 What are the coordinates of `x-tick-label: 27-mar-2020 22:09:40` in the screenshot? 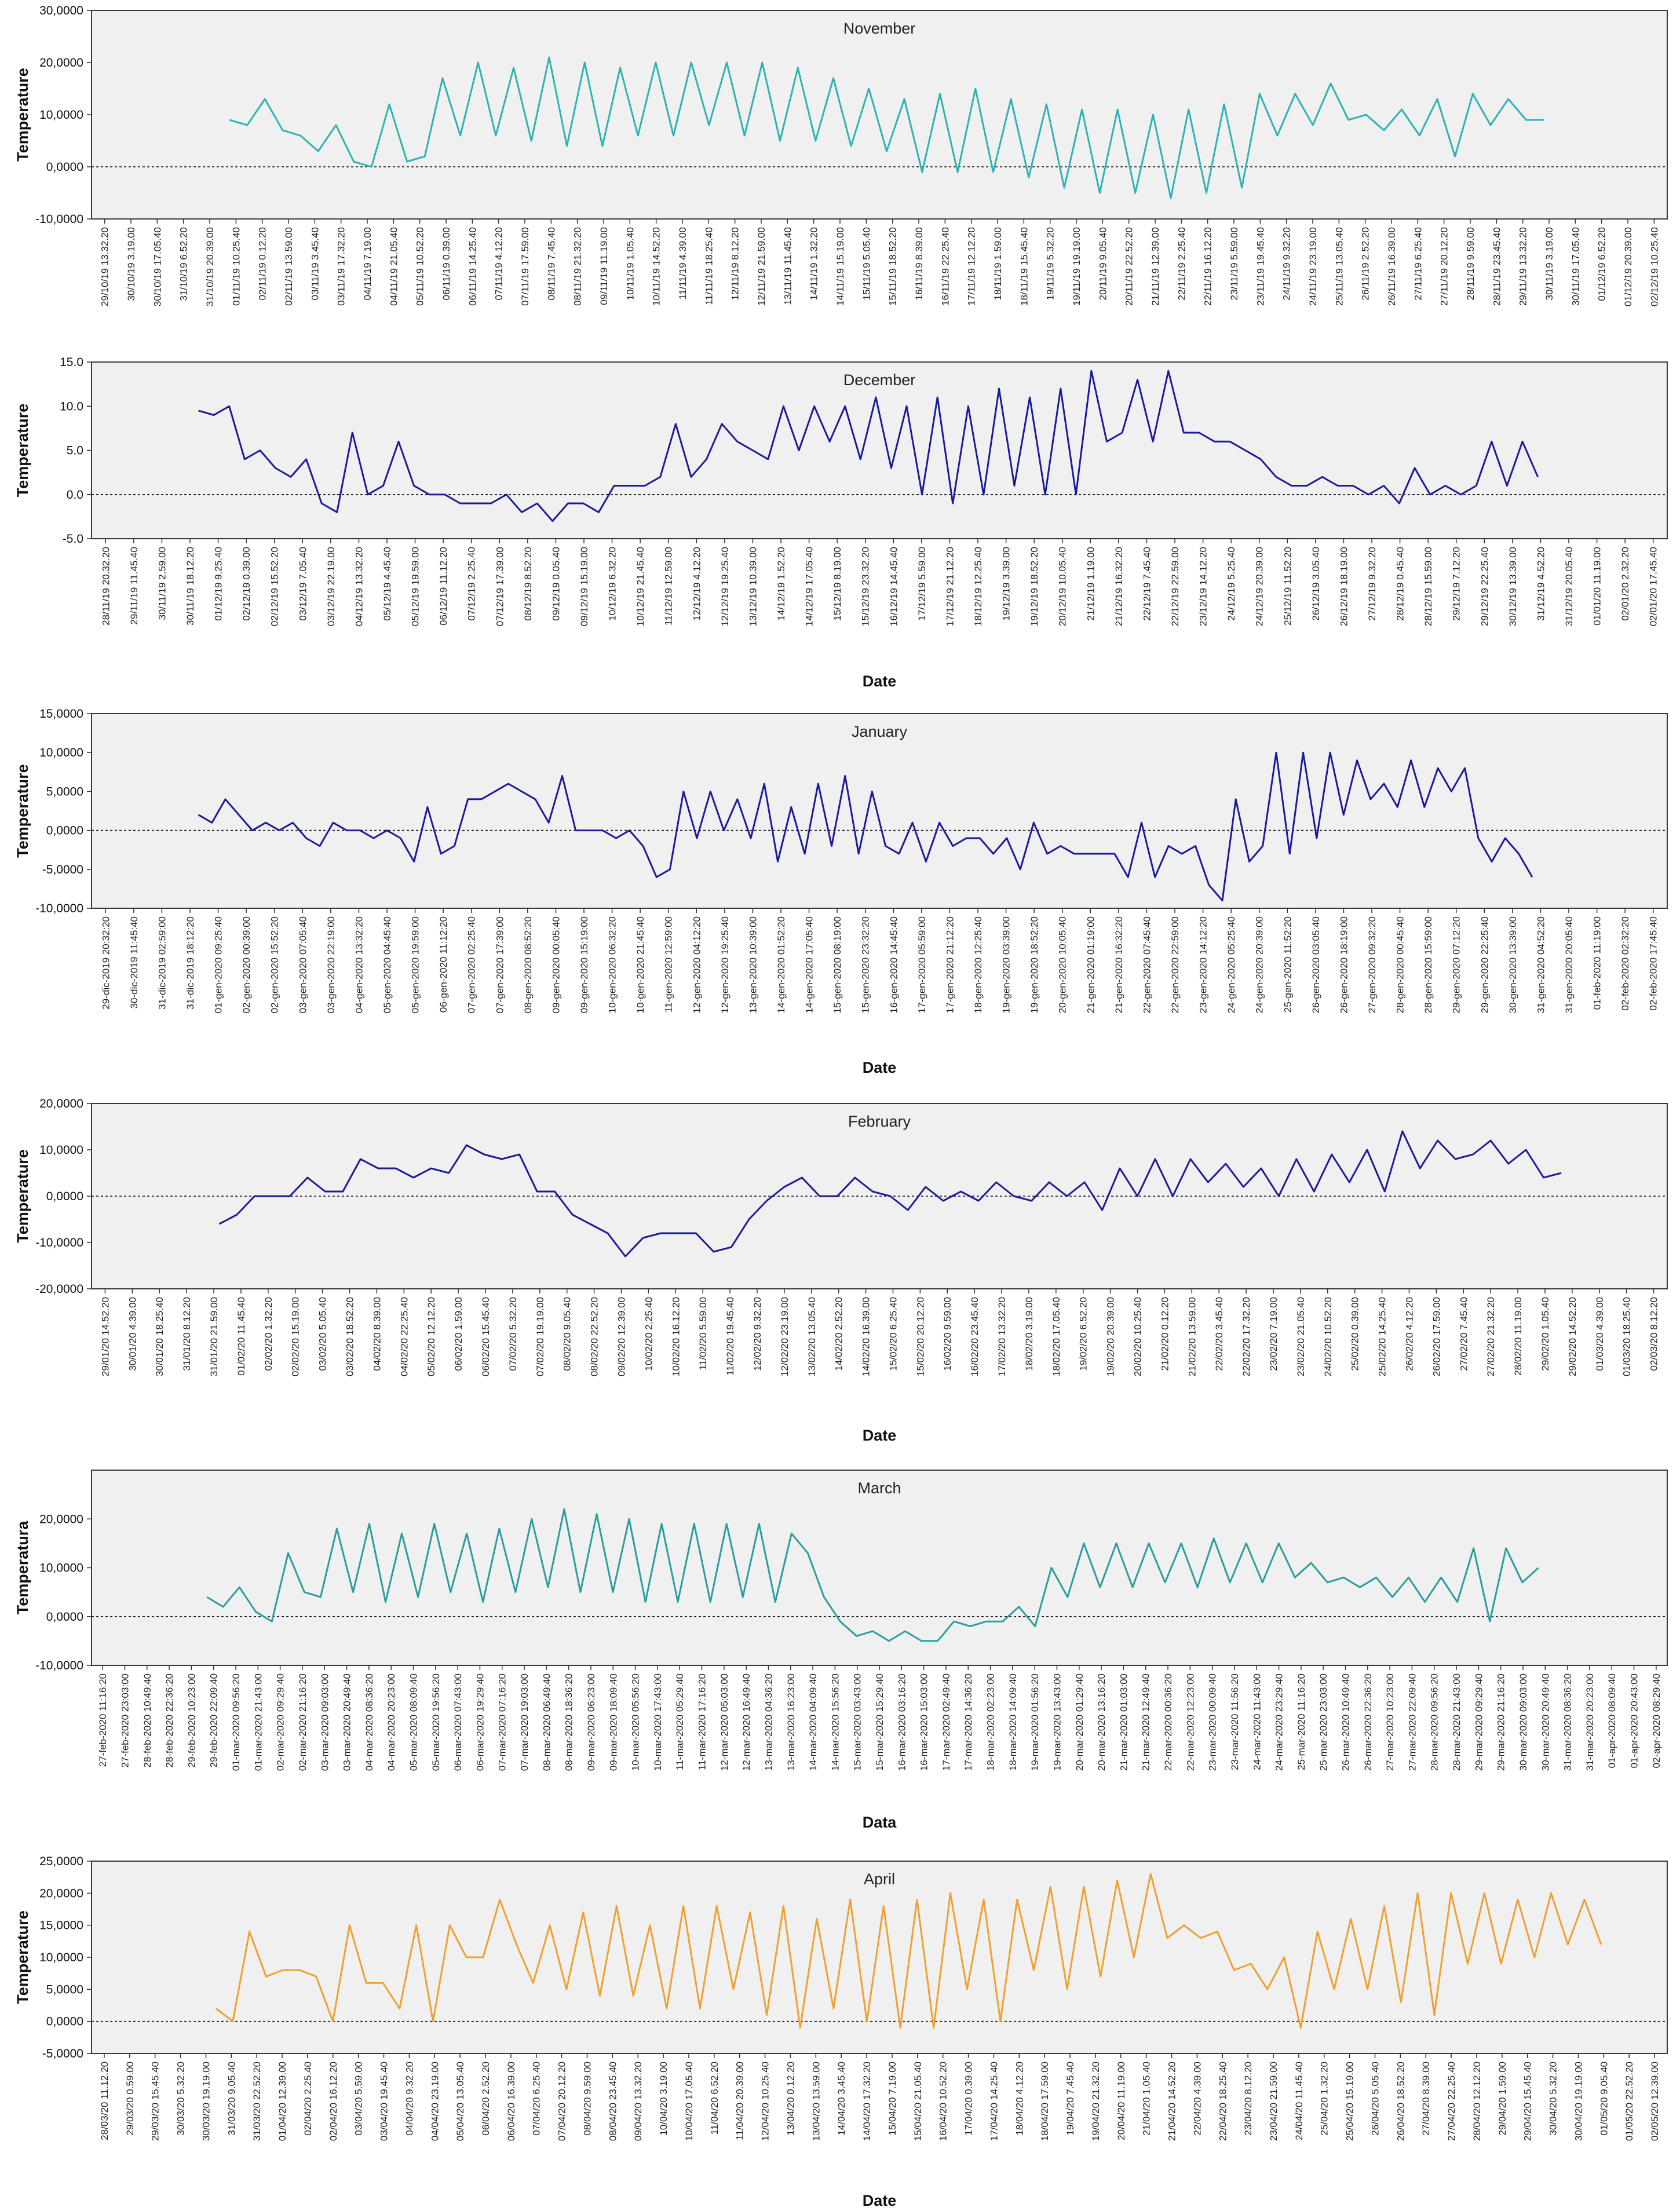 It's located at (1413, 1722).